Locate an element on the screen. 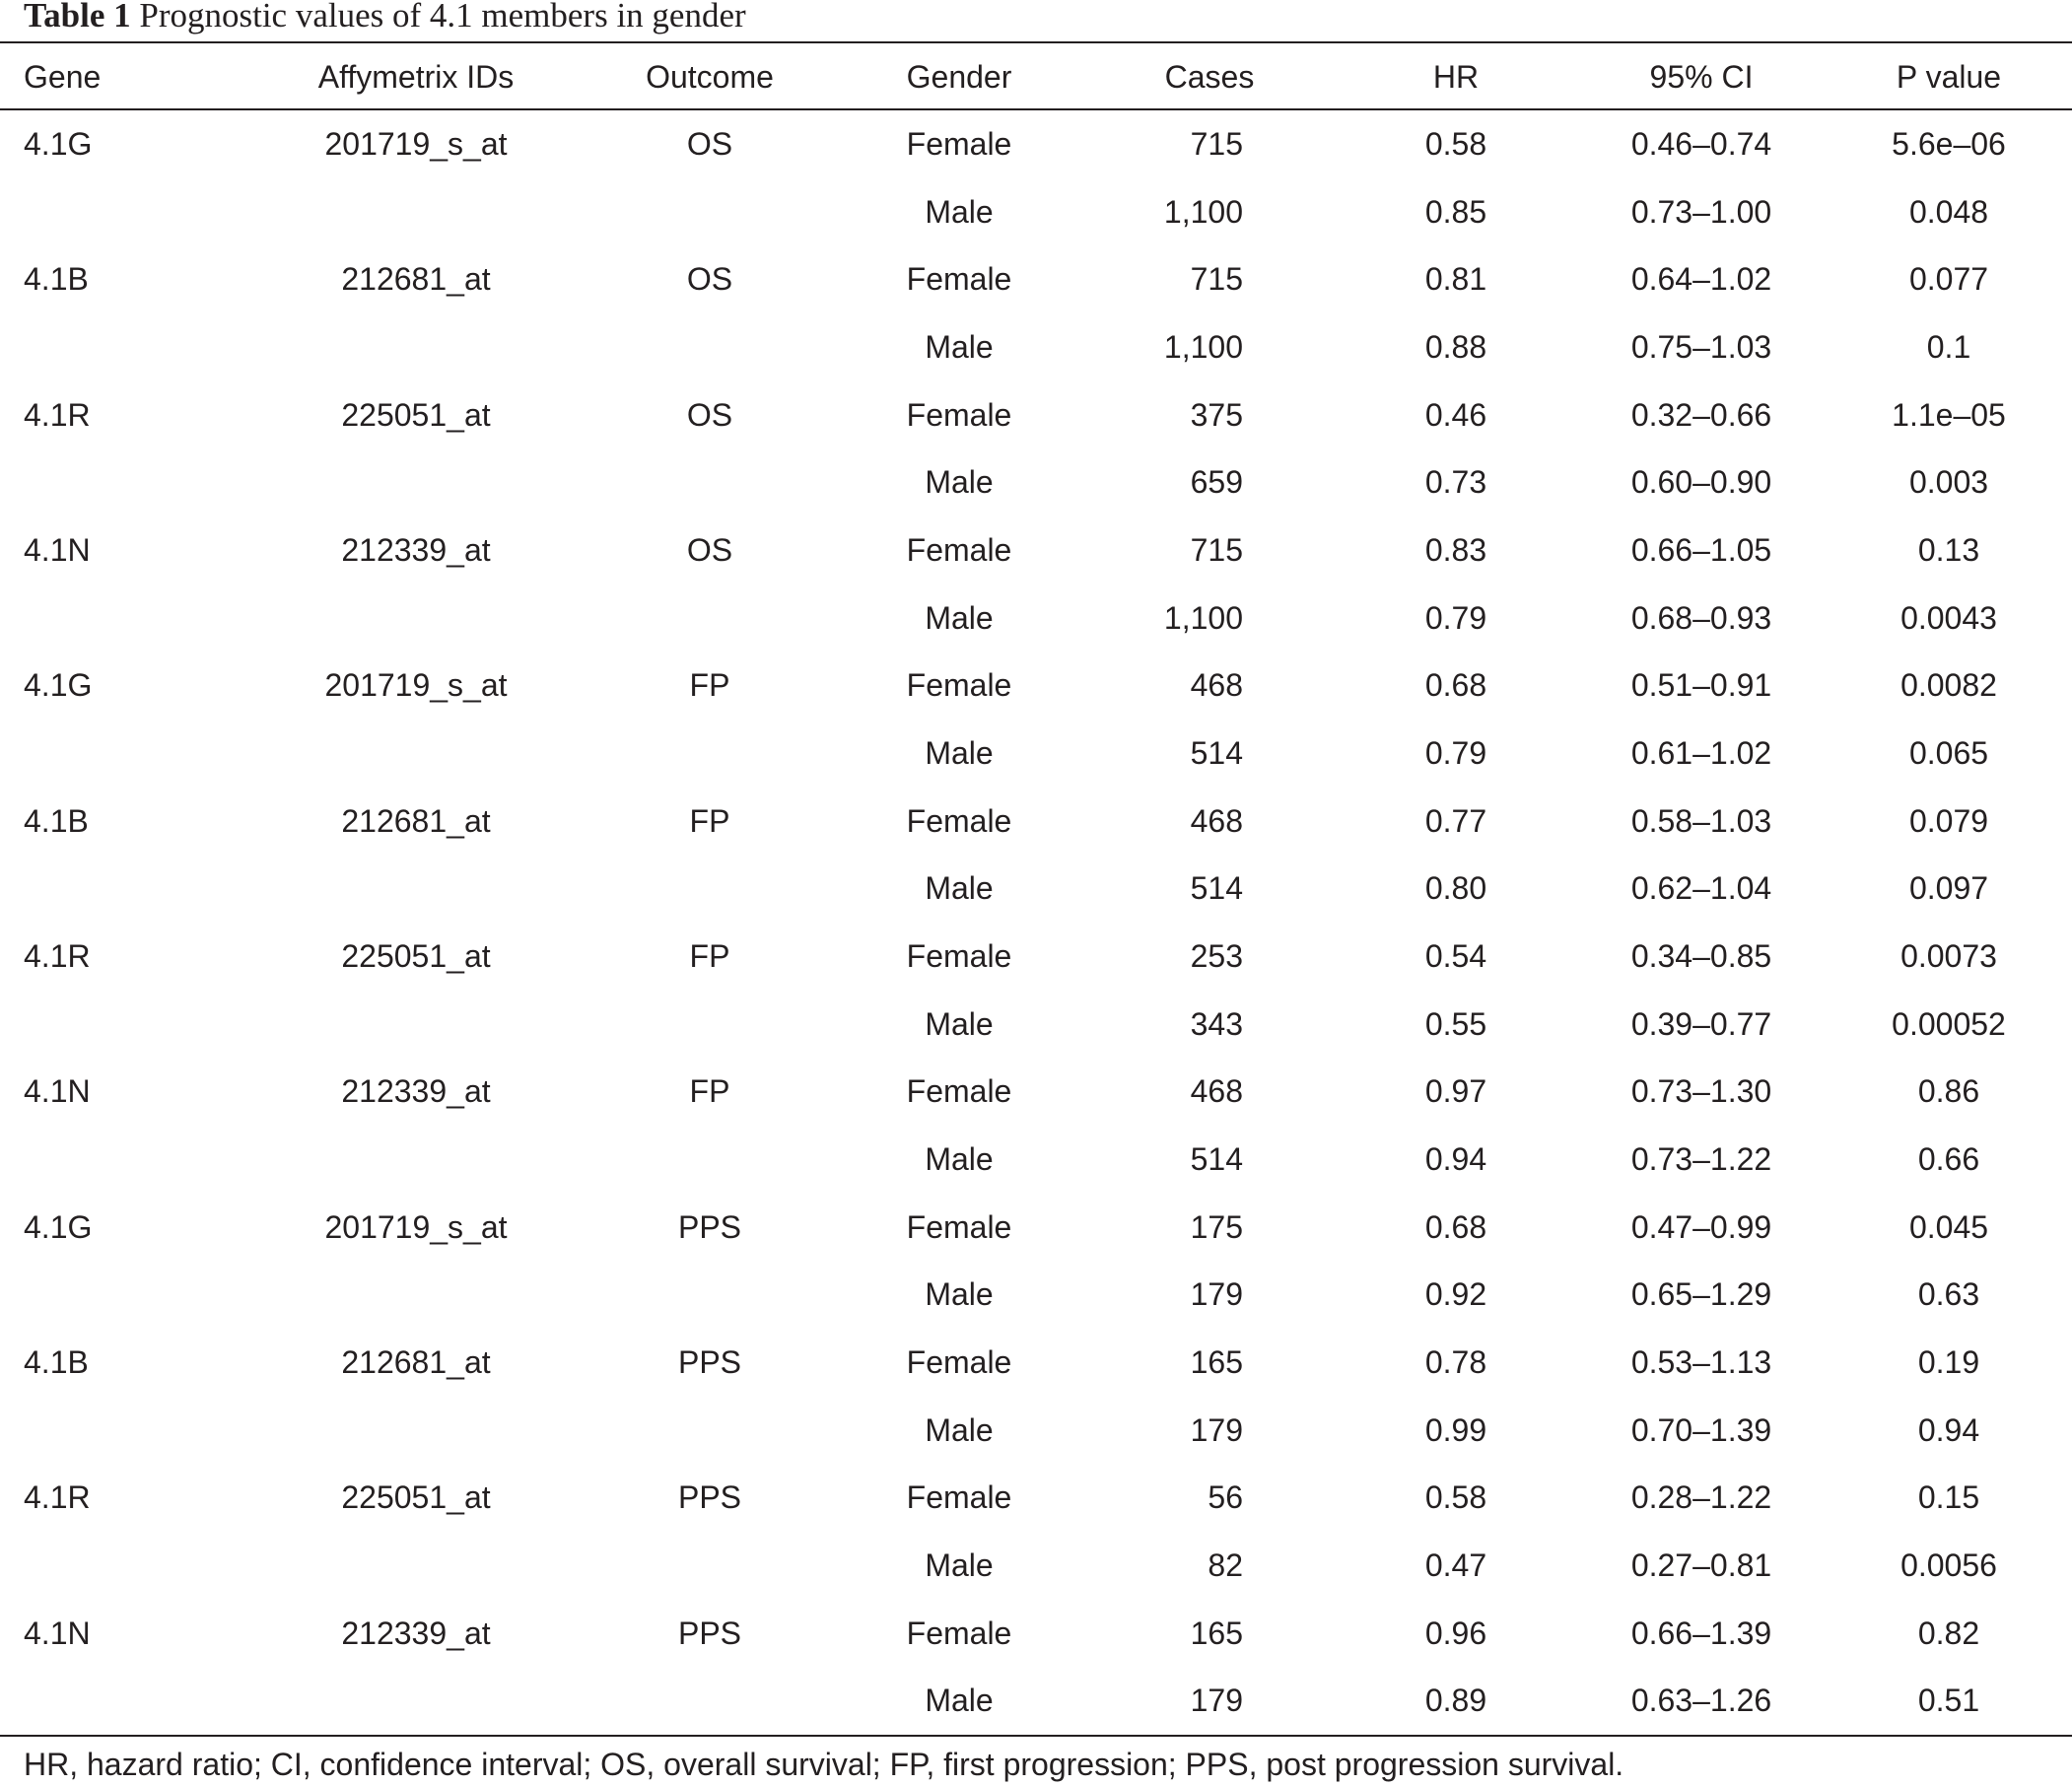 Image resolution: width=2072 pixels, height=1786 pixels. cell-hr: 0.88 is located at coordinates (1455, 347).